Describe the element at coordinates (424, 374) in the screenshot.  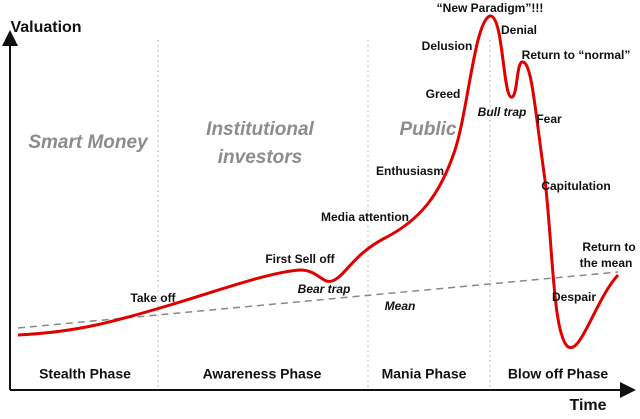
I see `phase-label: Mania Phase` at that location.